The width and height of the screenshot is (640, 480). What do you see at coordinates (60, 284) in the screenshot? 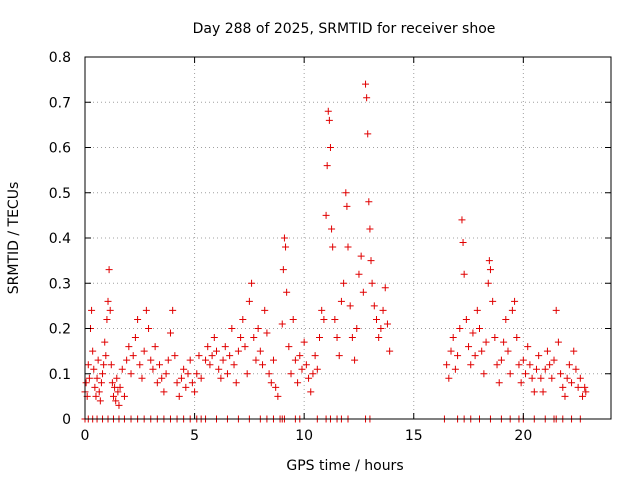
I see `y-tick-label: 0.3` at bounding box center [60, 284].